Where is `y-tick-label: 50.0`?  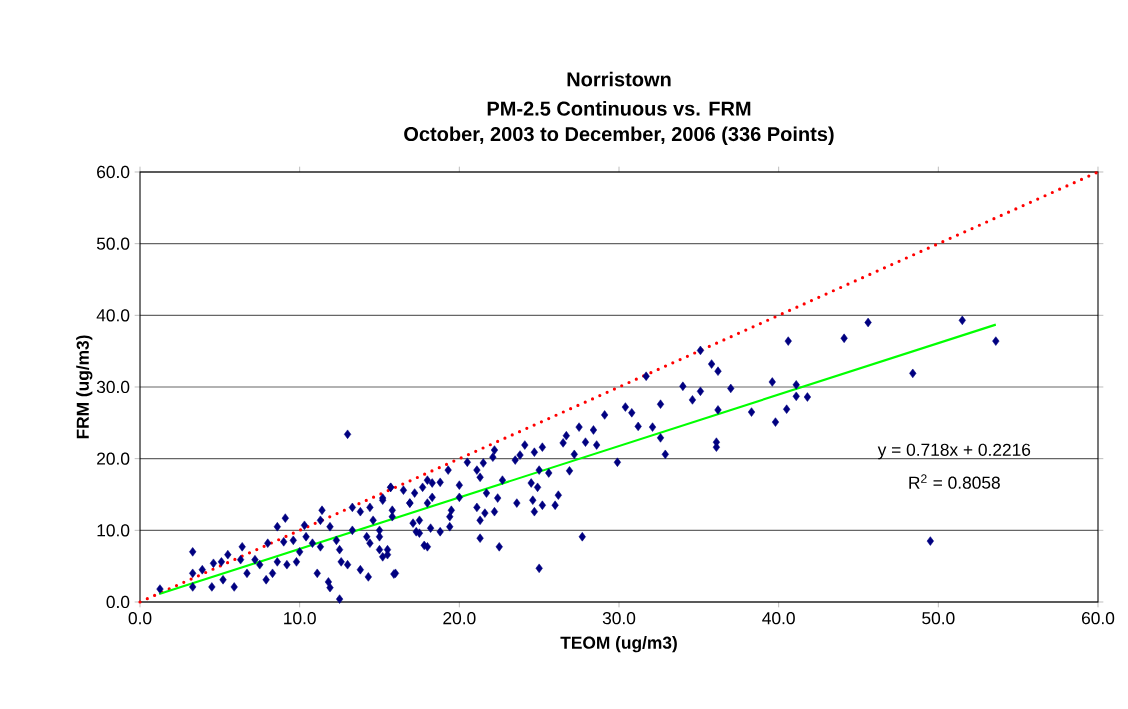
y-tick-label: 50.0 is located at coordinates (113, 243).